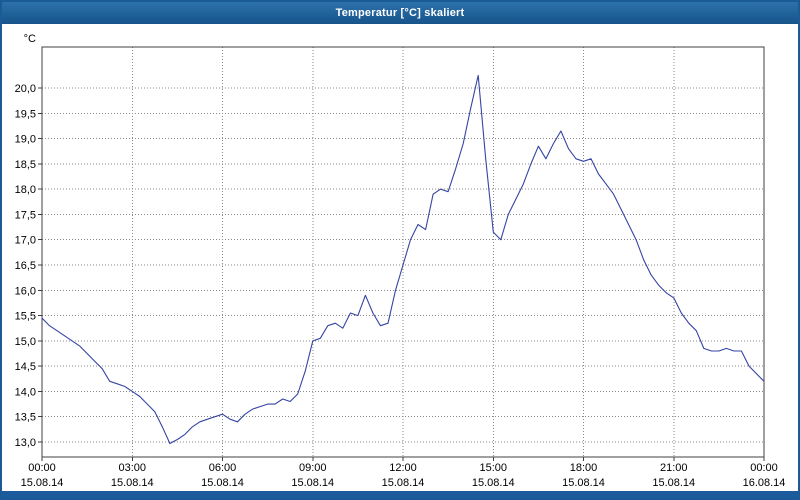 This screenshot has width=800, height=500. Describe the element at coordinates (25, 190) in the screenshot. I see `svg-text: 18,0` at that location.